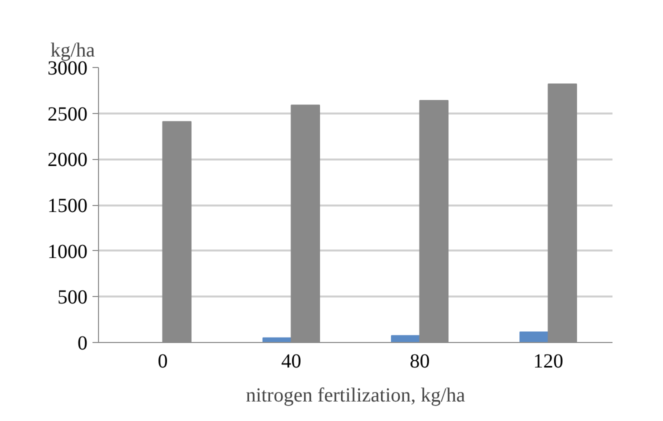 This screenshot has height=421, width=663. What do you see at coordinates (68, 114) in the screenshot?
I see `y-tick-label: 2500` at bounding box center [68, 114].